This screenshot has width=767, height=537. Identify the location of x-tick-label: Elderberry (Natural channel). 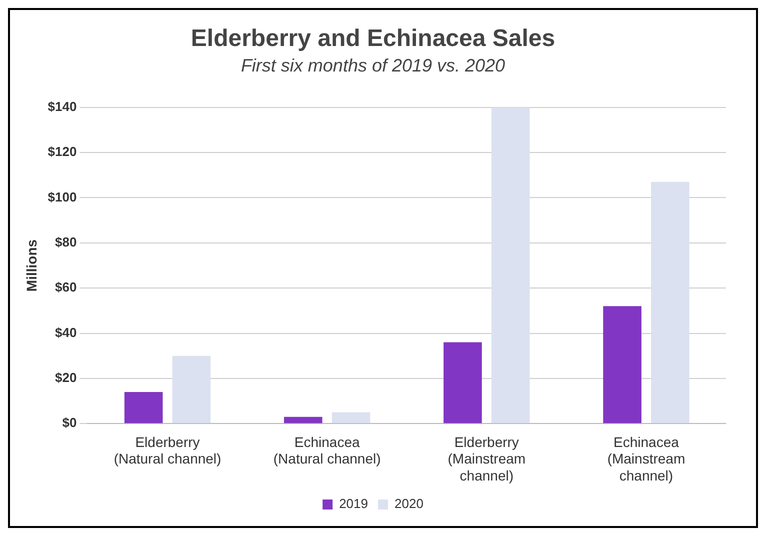
(168, 450).